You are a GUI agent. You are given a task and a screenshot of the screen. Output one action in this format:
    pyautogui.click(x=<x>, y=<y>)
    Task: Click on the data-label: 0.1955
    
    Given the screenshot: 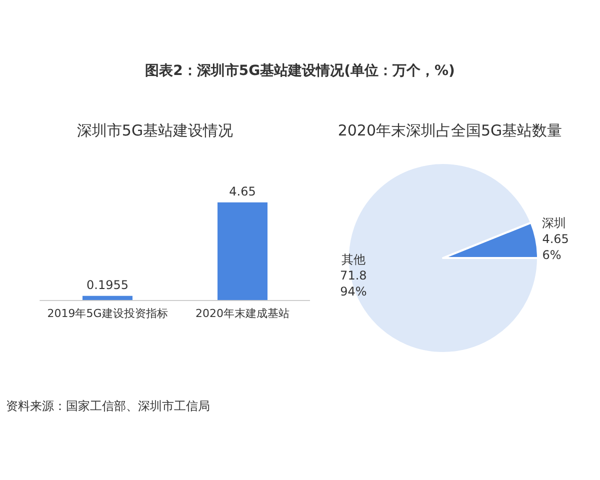 What is the action you would take?
    pyautogui.click(x=107, y=285)
    